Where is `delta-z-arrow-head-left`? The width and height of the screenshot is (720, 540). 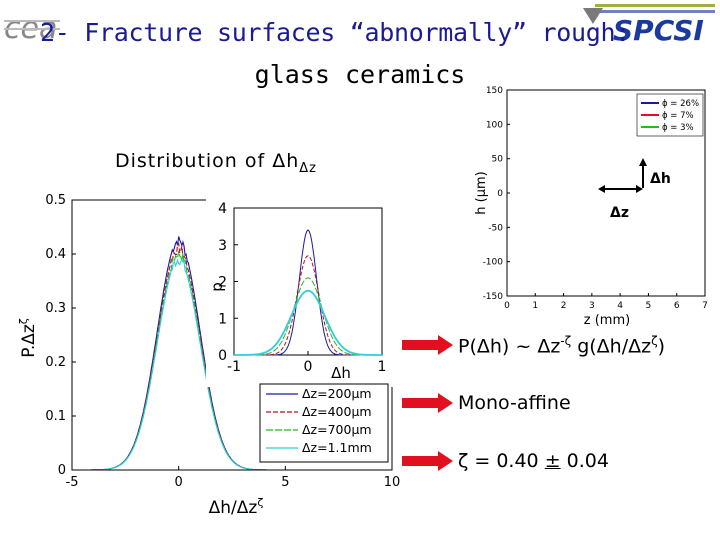
delta-z-arrow-head-left is located at coordinates (601, 189).